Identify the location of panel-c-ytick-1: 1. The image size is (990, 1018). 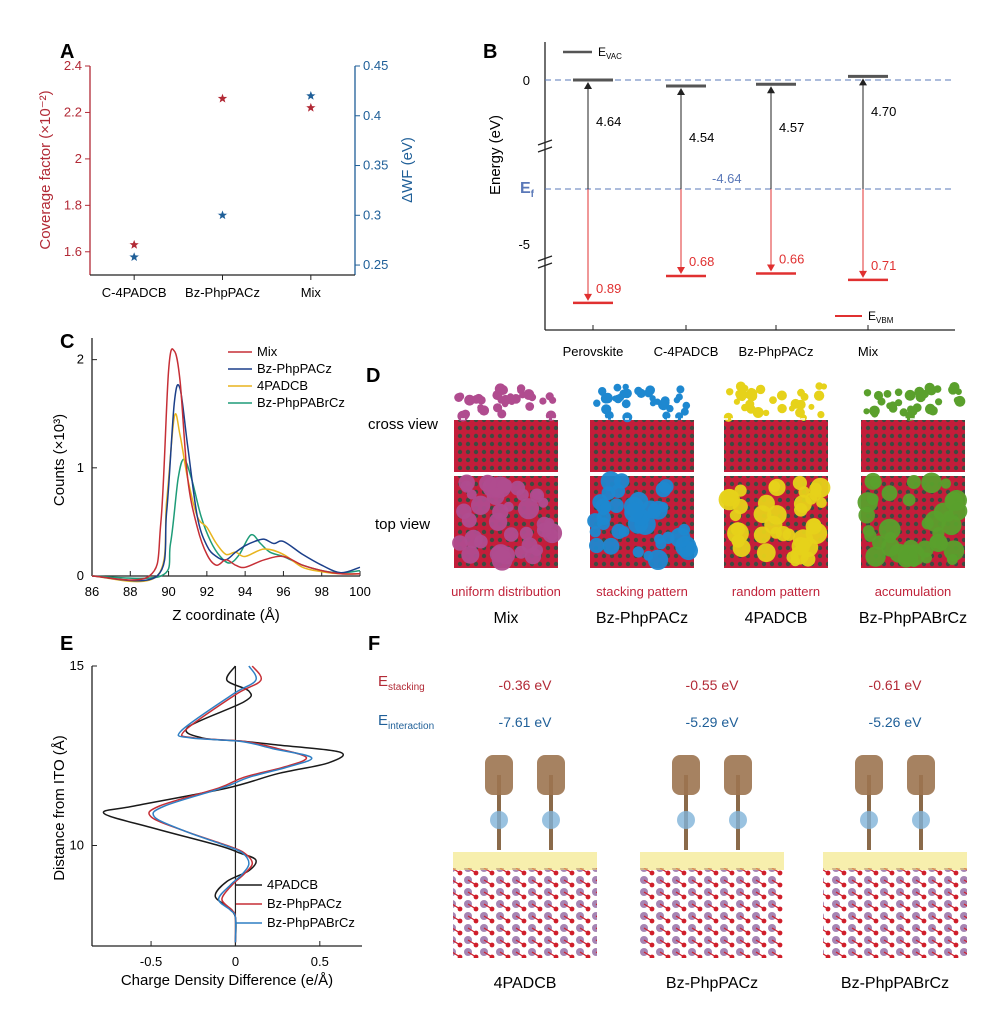
(80, 467).